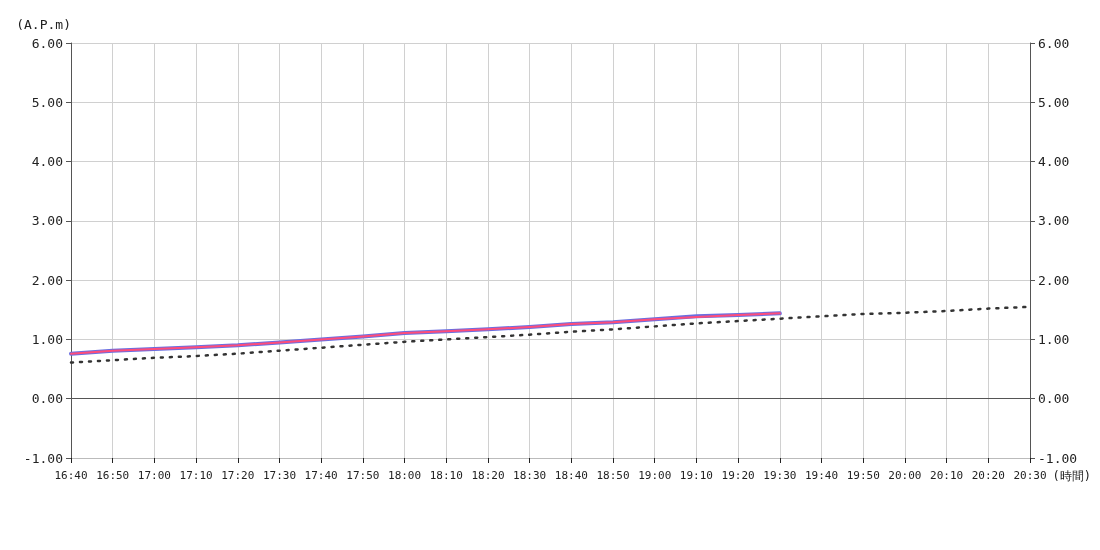 Image resolution: width=1100 pixels, height=550 pixels. What do you see at coordinates (1054, 162) in the screenshot?
I see `y2-tick-label: 4.00` at bounding box center [1054, 162].